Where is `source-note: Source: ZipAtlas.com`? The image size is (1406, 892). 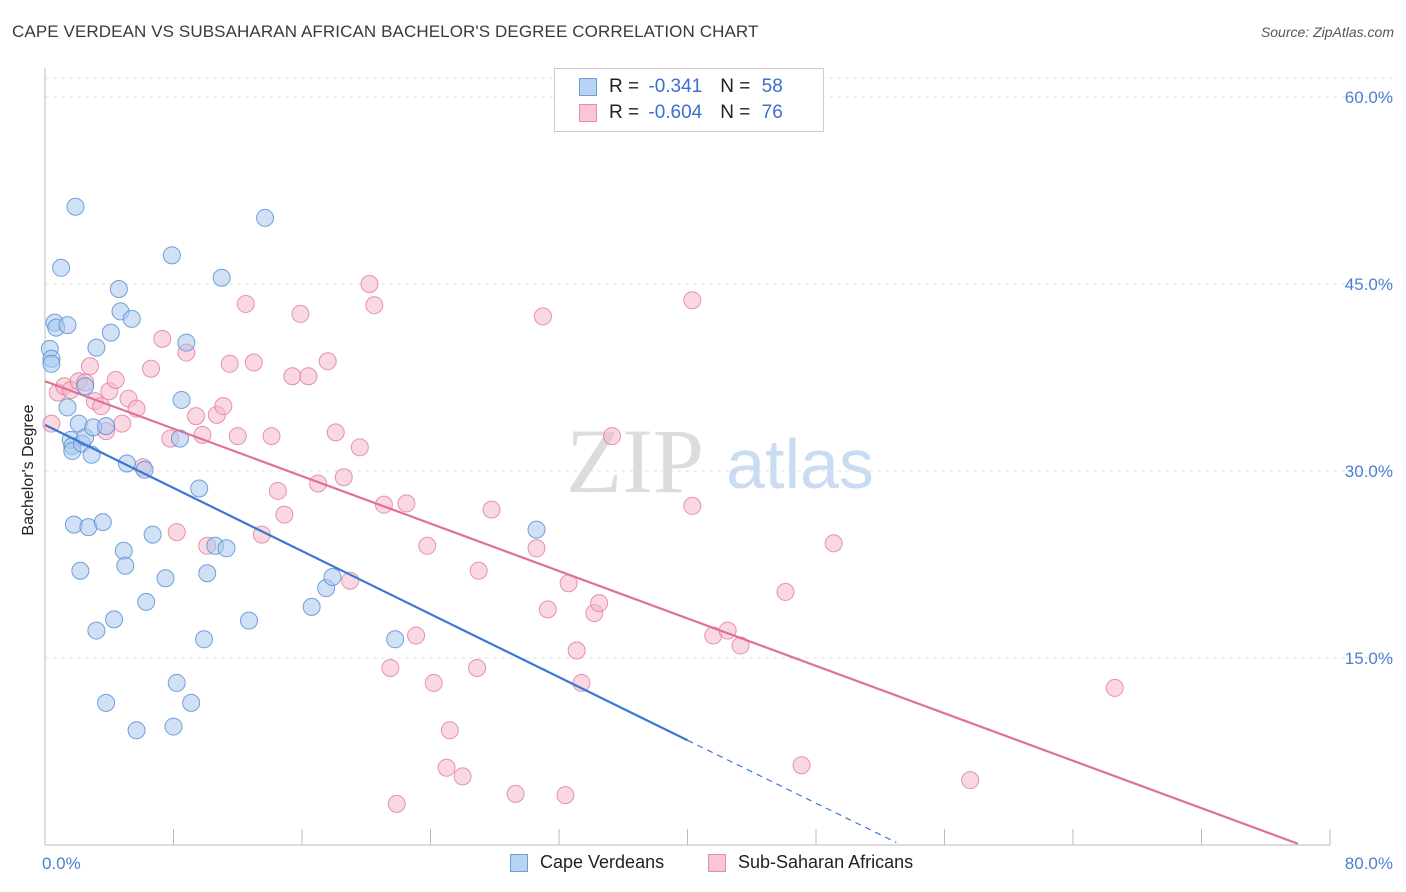
source-note: Source: ZipAtlas.com is located at coordinates (1327, 32).